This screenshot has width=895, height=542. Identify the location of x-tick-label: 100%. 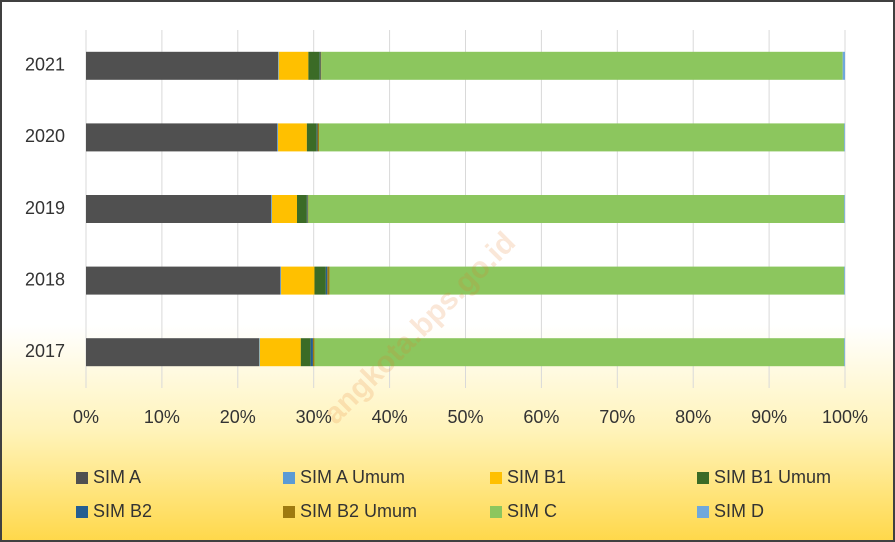
(845, 417).